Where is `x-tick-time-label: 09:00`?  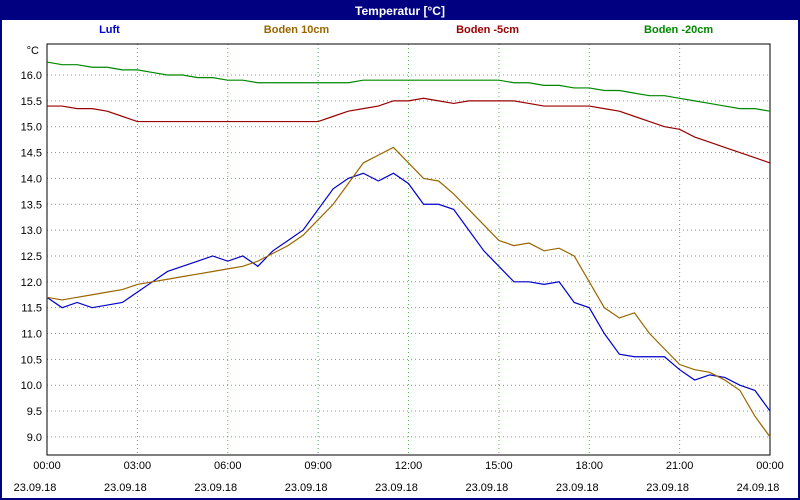 x-tick-time-label: 09:00 is located at coordinates (318, 466).